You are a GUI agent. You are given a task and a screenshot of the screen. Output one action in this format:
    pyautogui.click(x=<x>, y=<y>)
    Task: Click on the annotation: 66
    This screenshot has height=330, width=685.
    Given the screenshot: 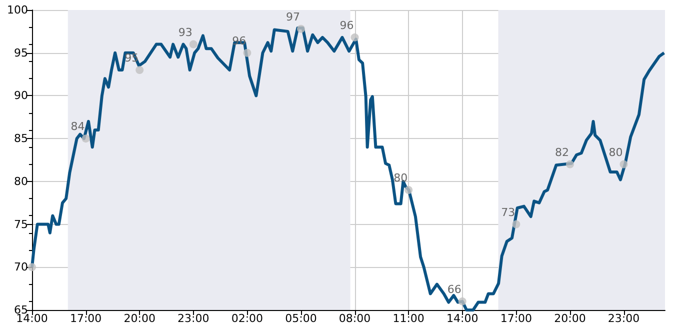 What is the action you would take?
    pyautogui.click(x=454, y=289)
    